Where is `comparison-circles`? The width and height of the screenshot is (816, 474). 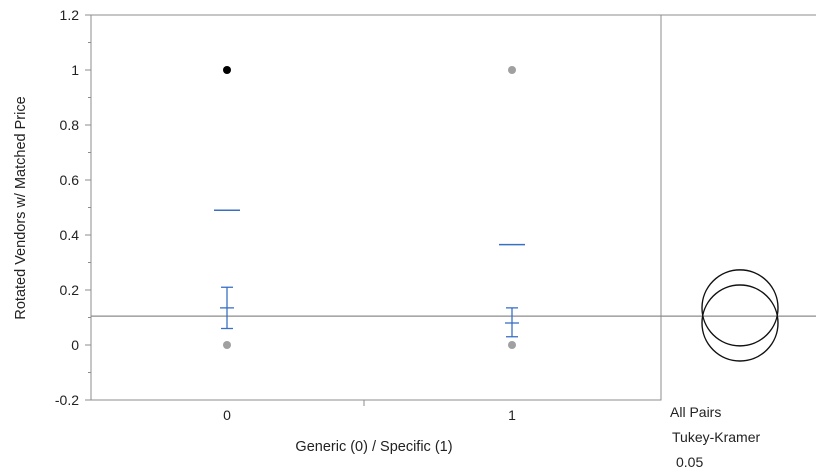 comparison-circles is located at coordinates (740, 315).